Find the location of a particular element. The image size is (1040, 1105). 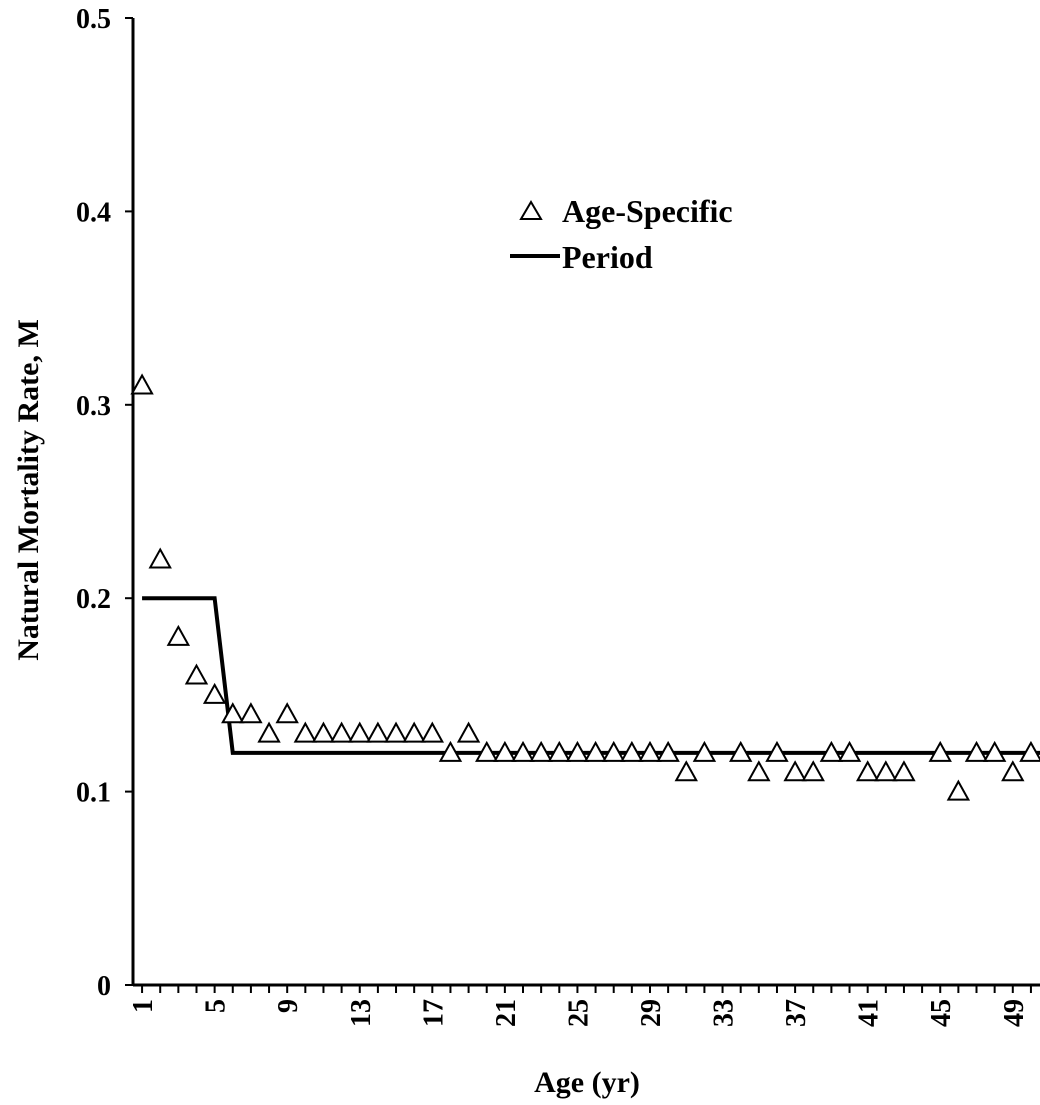

legend-marker-age-specific is located at coordinates (531, 210).